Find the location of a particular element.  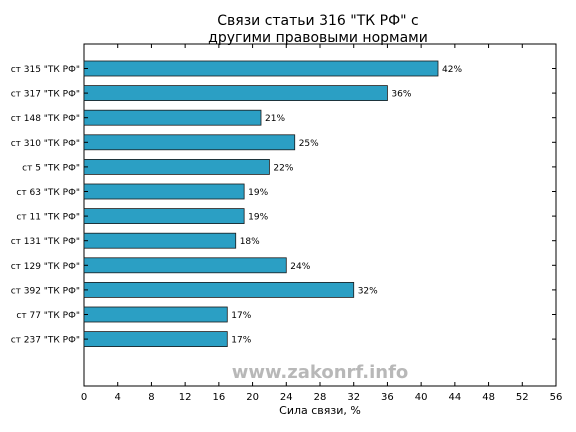

category-label: ст 237 "ТК РФ" is located at coordinates (45, 341).